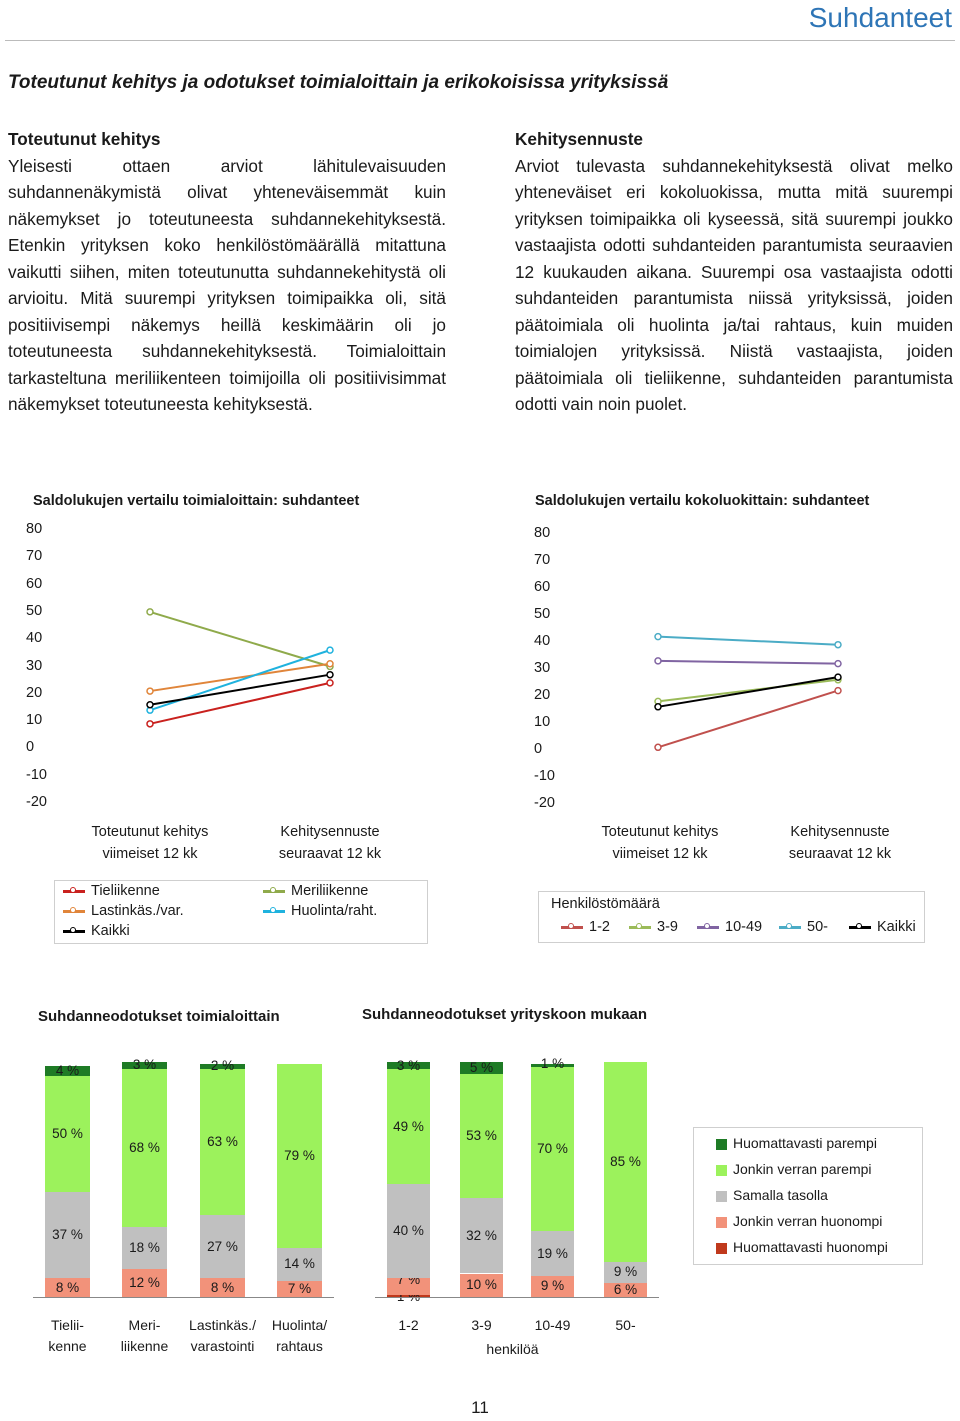  I want to click on bar-value-label: 79 %, so click(299, 1156).